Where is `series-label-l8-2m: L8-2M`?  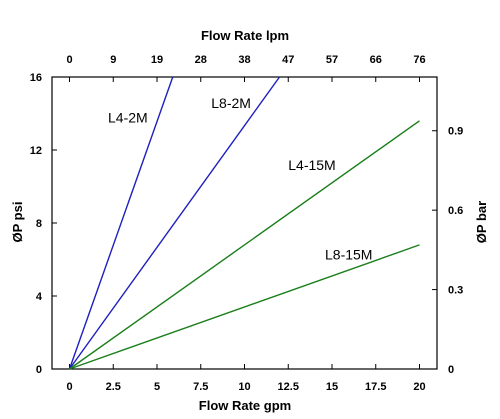
series-label-l8-2m: L8-2M is located at coordinates (231, 103).